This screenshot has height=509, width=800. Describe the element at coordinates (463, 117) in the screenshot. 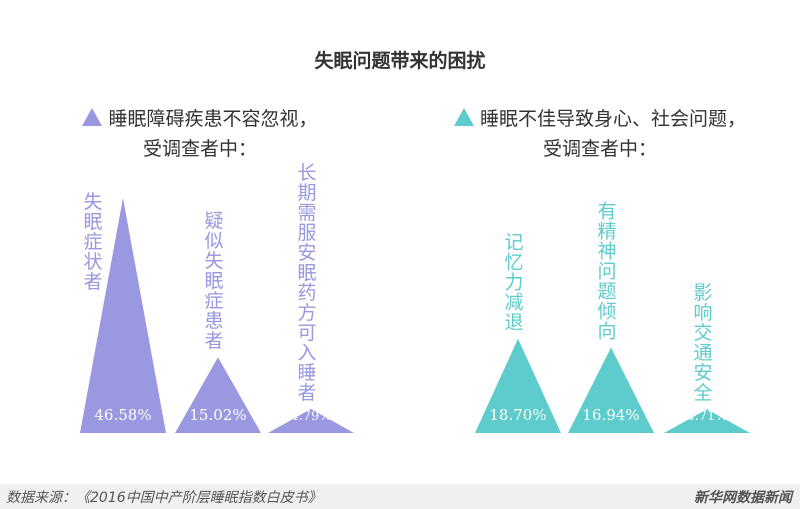

I see `teal-triangle-icon` at that location.